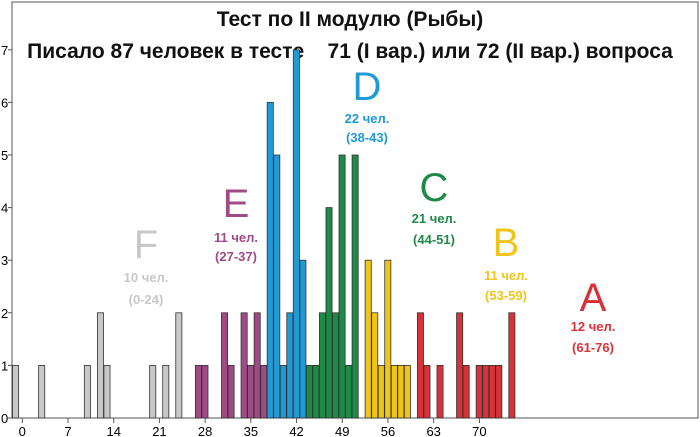 The width and height of the screenshot is (700, 437). Describe the element at coordinates (434, 218) in the screenshot. I see `grade-count: 21 чел.` at that location.